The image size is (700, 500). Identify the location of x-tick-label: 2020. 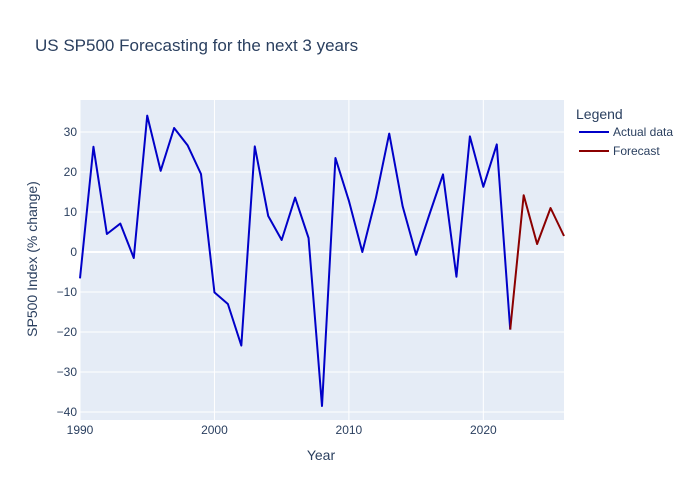
(483, 430).